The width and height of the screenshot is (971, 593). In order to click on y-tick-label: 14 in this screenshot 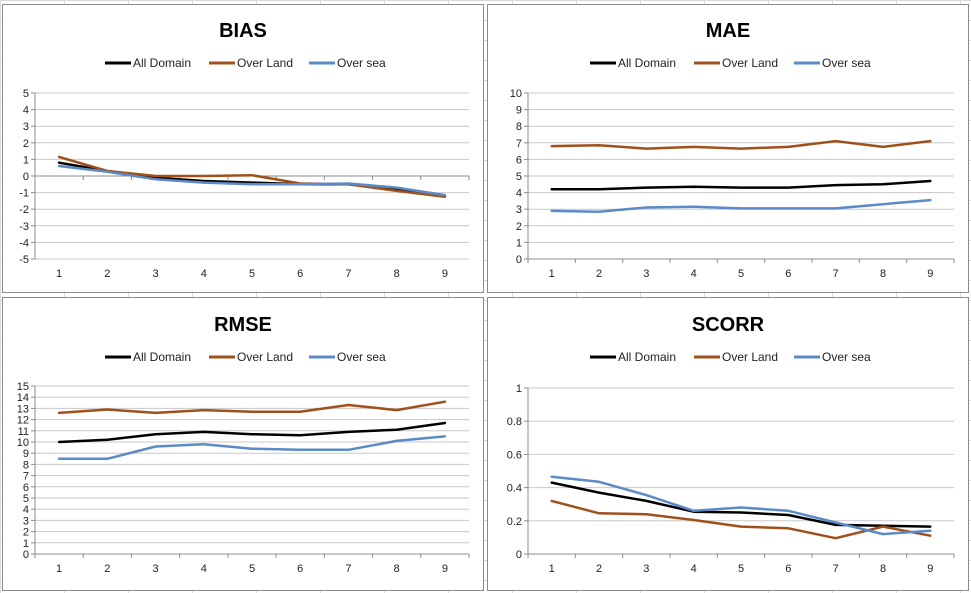, I will do `click(23, 398)`.